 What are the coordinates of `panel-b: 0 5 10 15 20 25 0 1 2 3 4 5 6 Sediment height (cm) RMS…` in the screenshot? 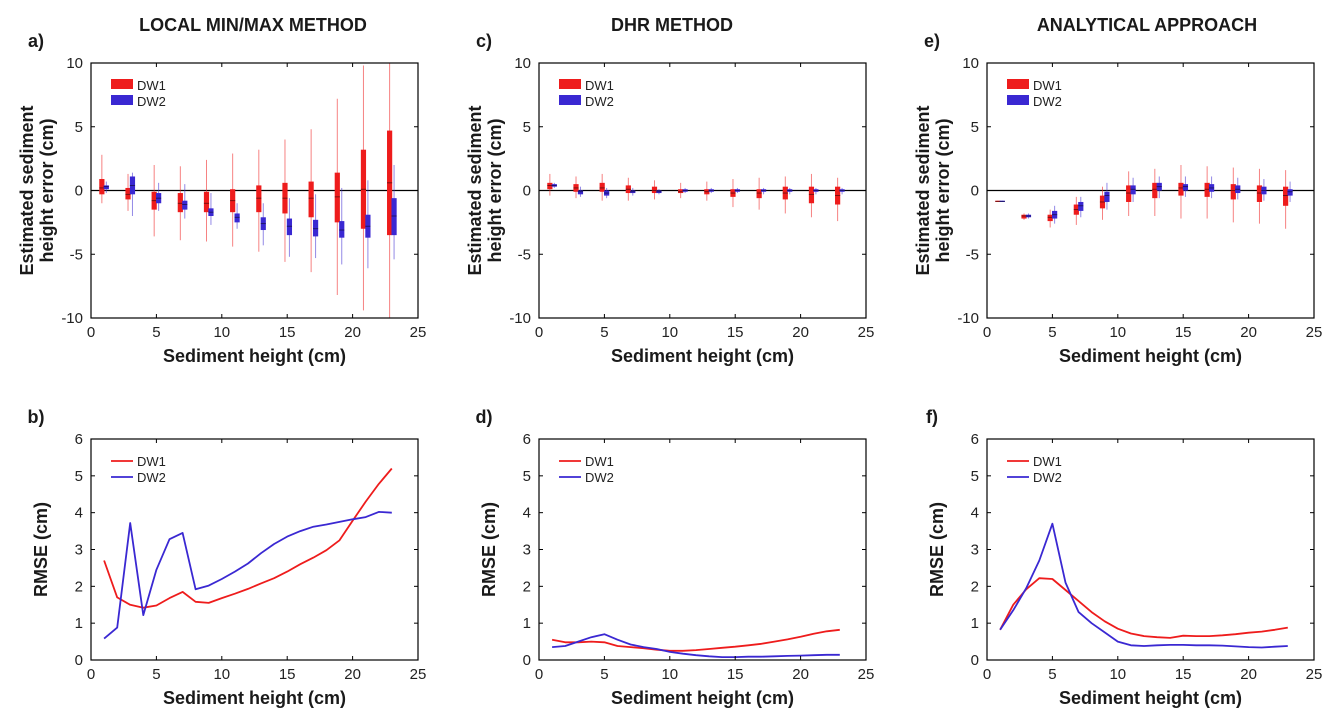 It's located at (227, 557).